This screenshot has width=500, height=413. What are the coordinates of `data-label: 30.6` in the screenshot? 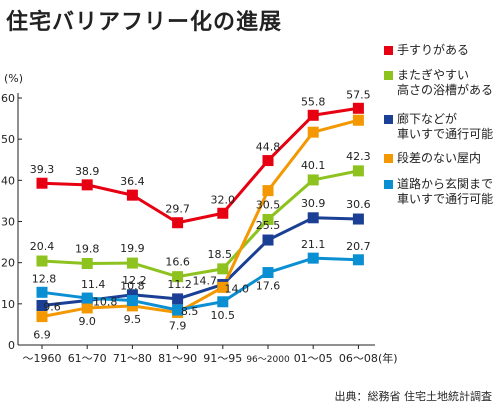 It's located at (358, 204).